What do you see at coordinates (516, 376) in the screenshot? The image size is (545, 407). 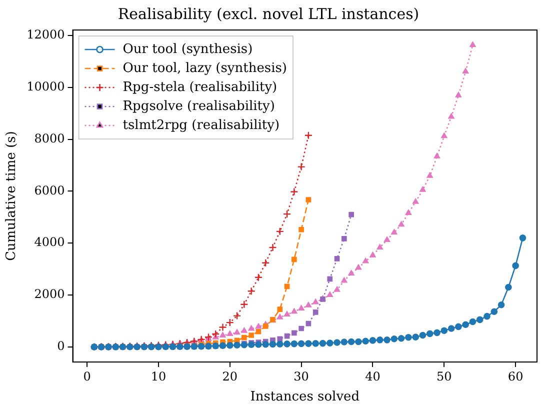 I see `x-tick-label: 60` at bounding box center [516, 376].